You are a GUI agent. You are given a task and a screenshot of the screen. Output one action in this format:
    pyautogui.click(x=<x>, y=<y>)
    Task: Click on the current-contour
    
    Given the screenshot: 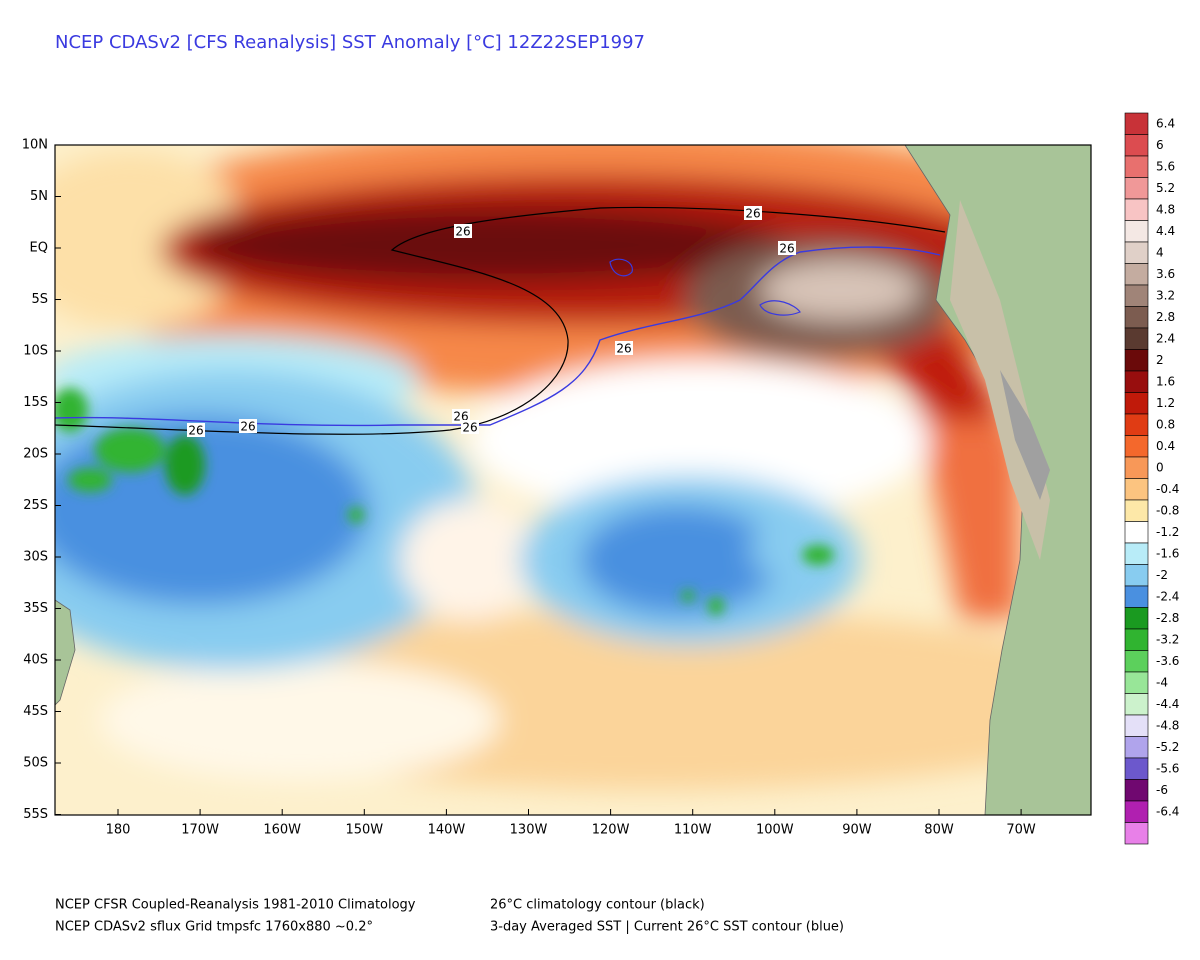 What is the action you would take?
    pyautogui.click(x=705, y=287)
    